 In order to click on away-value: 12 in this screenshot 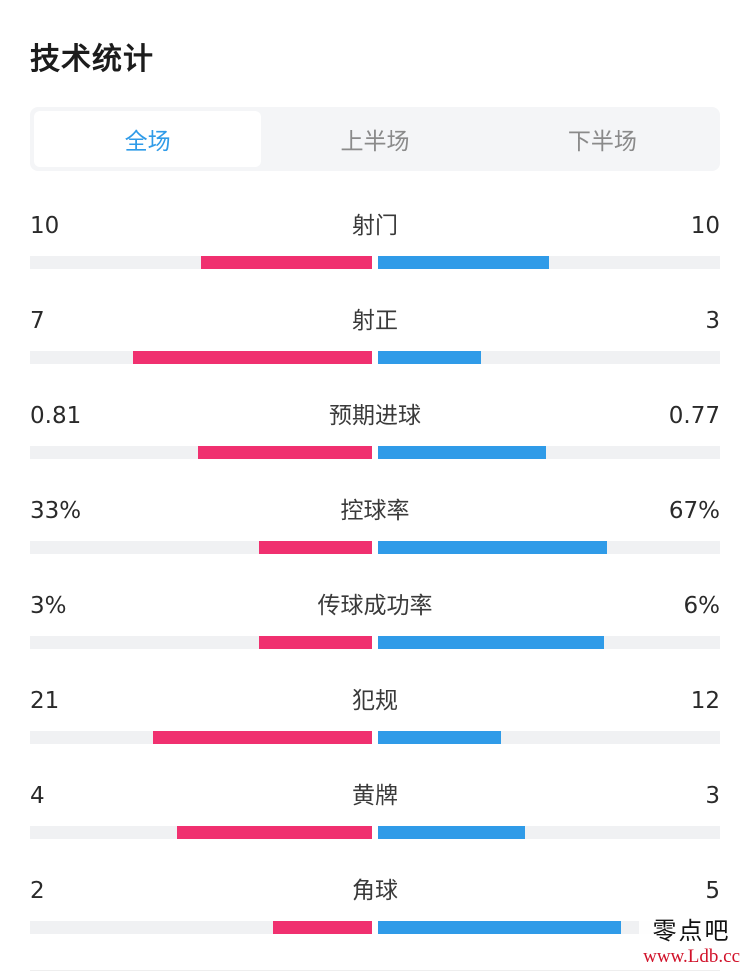, I will do `click(705, 701)`.